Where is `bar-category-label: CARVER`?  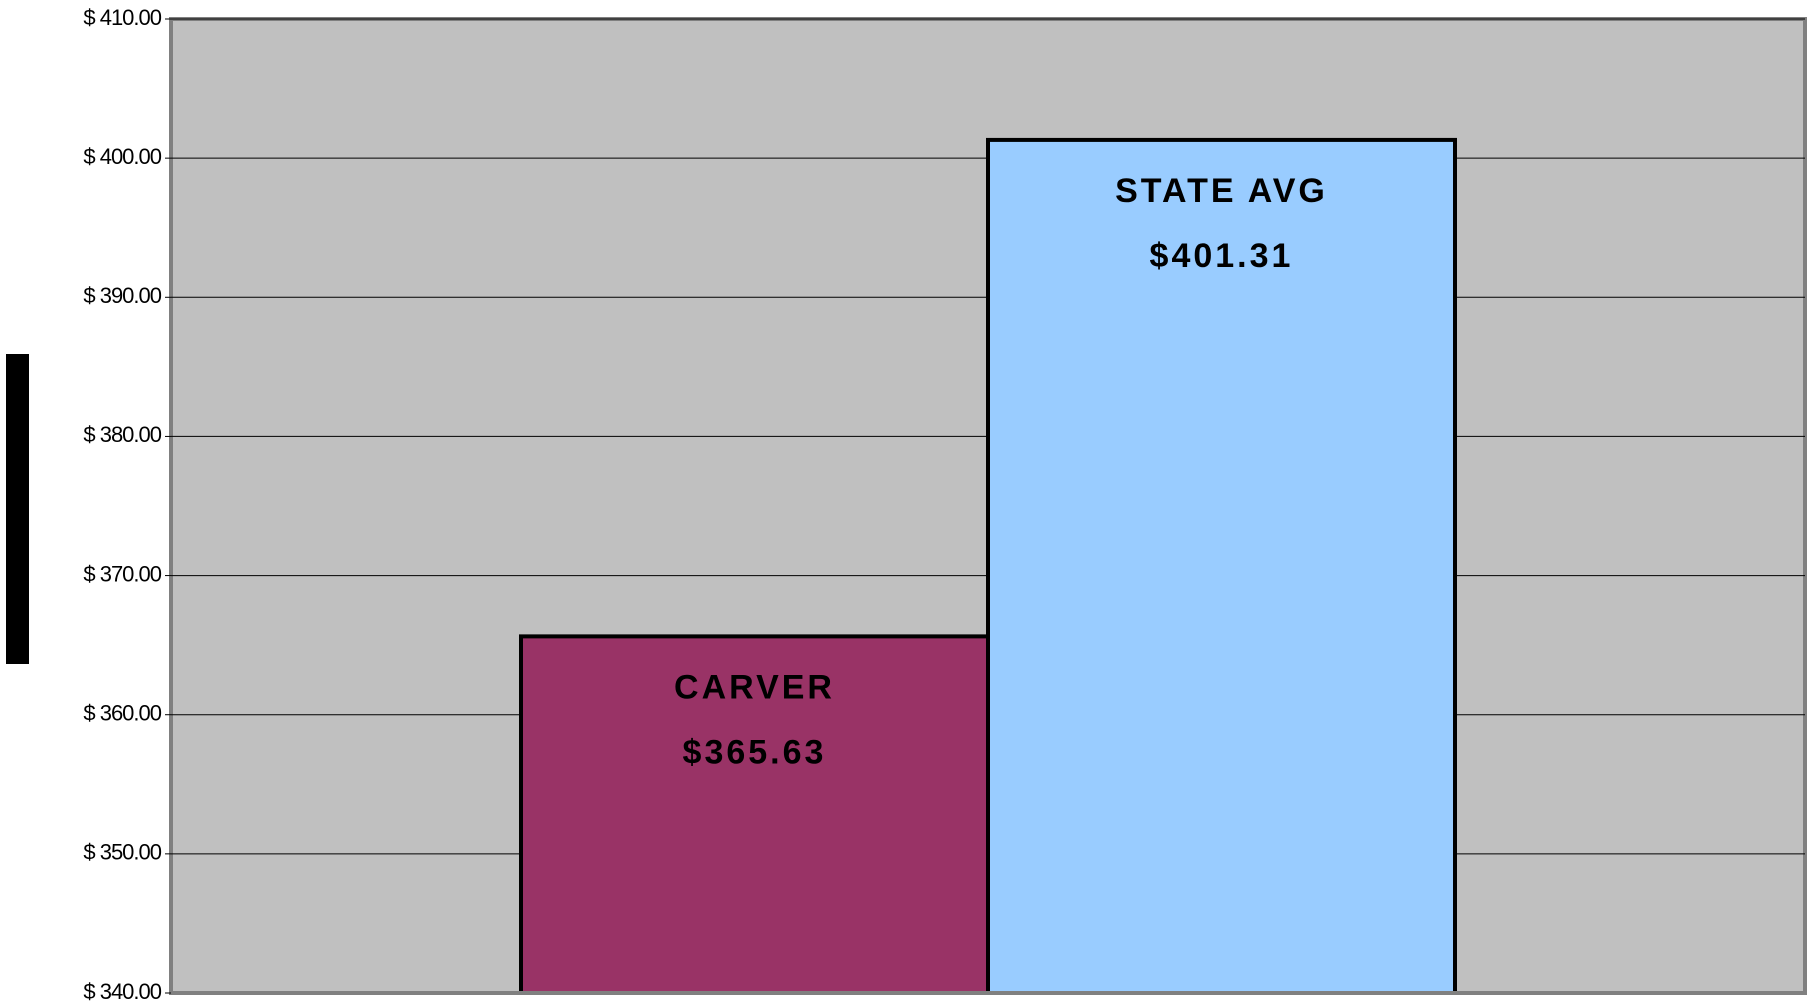
bar-category-label: CARVER is located at coordinates (754, 687).